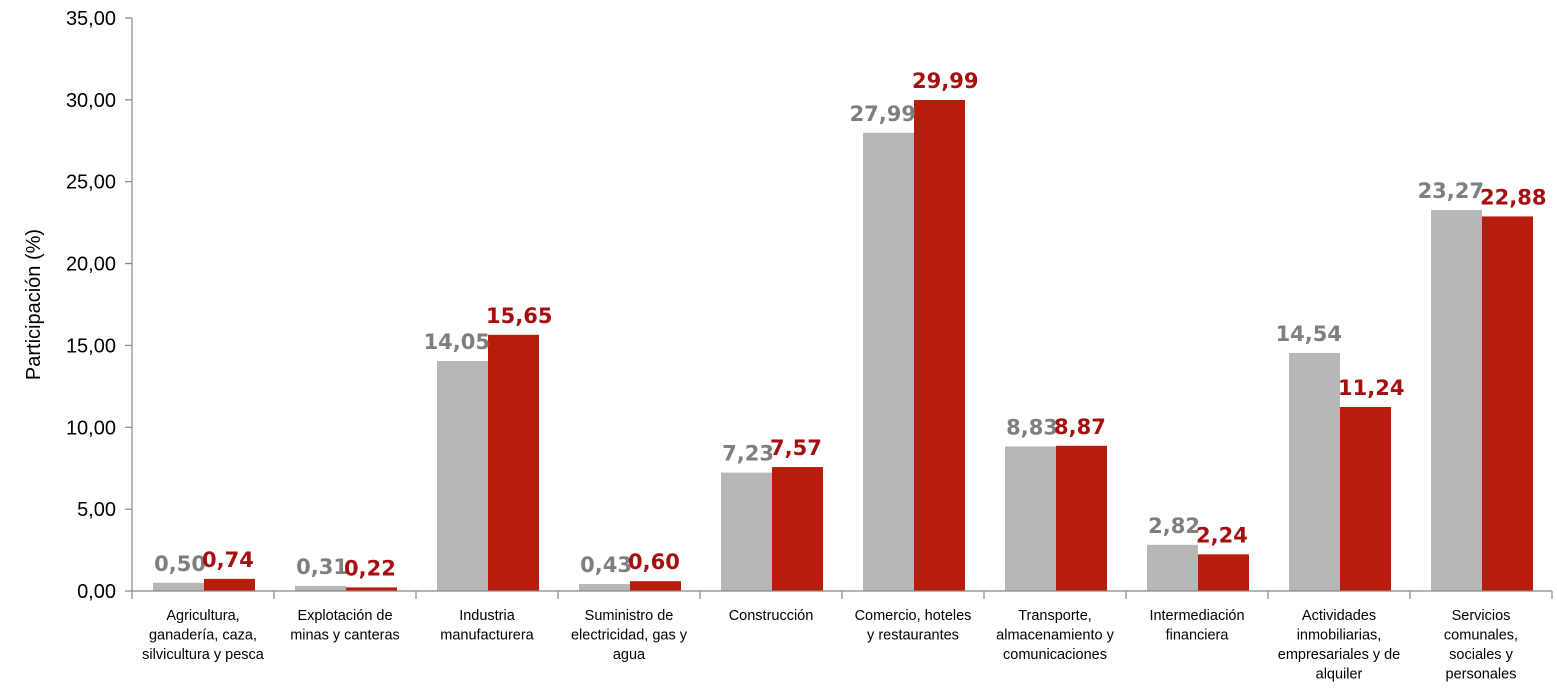 This screenshot has width=1557, height=690. What do you see at coordinates (913, 616) in the screenshot?
I see `x-category-label-line: Comercio, hoteles` at bounding box center [913, 616].